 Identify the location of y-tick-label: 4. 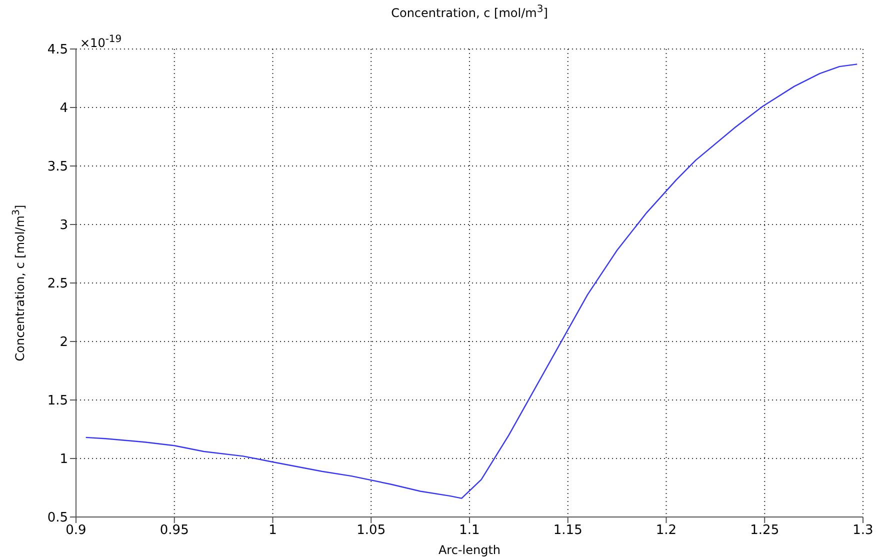
(64, 108).